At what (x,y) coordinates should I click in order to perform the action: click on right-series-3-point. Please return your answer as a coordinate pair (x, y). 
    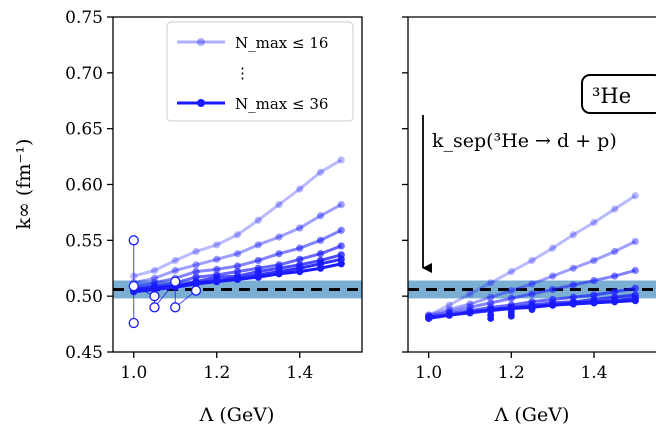
    Looking at the image, I should click on (615, 292).